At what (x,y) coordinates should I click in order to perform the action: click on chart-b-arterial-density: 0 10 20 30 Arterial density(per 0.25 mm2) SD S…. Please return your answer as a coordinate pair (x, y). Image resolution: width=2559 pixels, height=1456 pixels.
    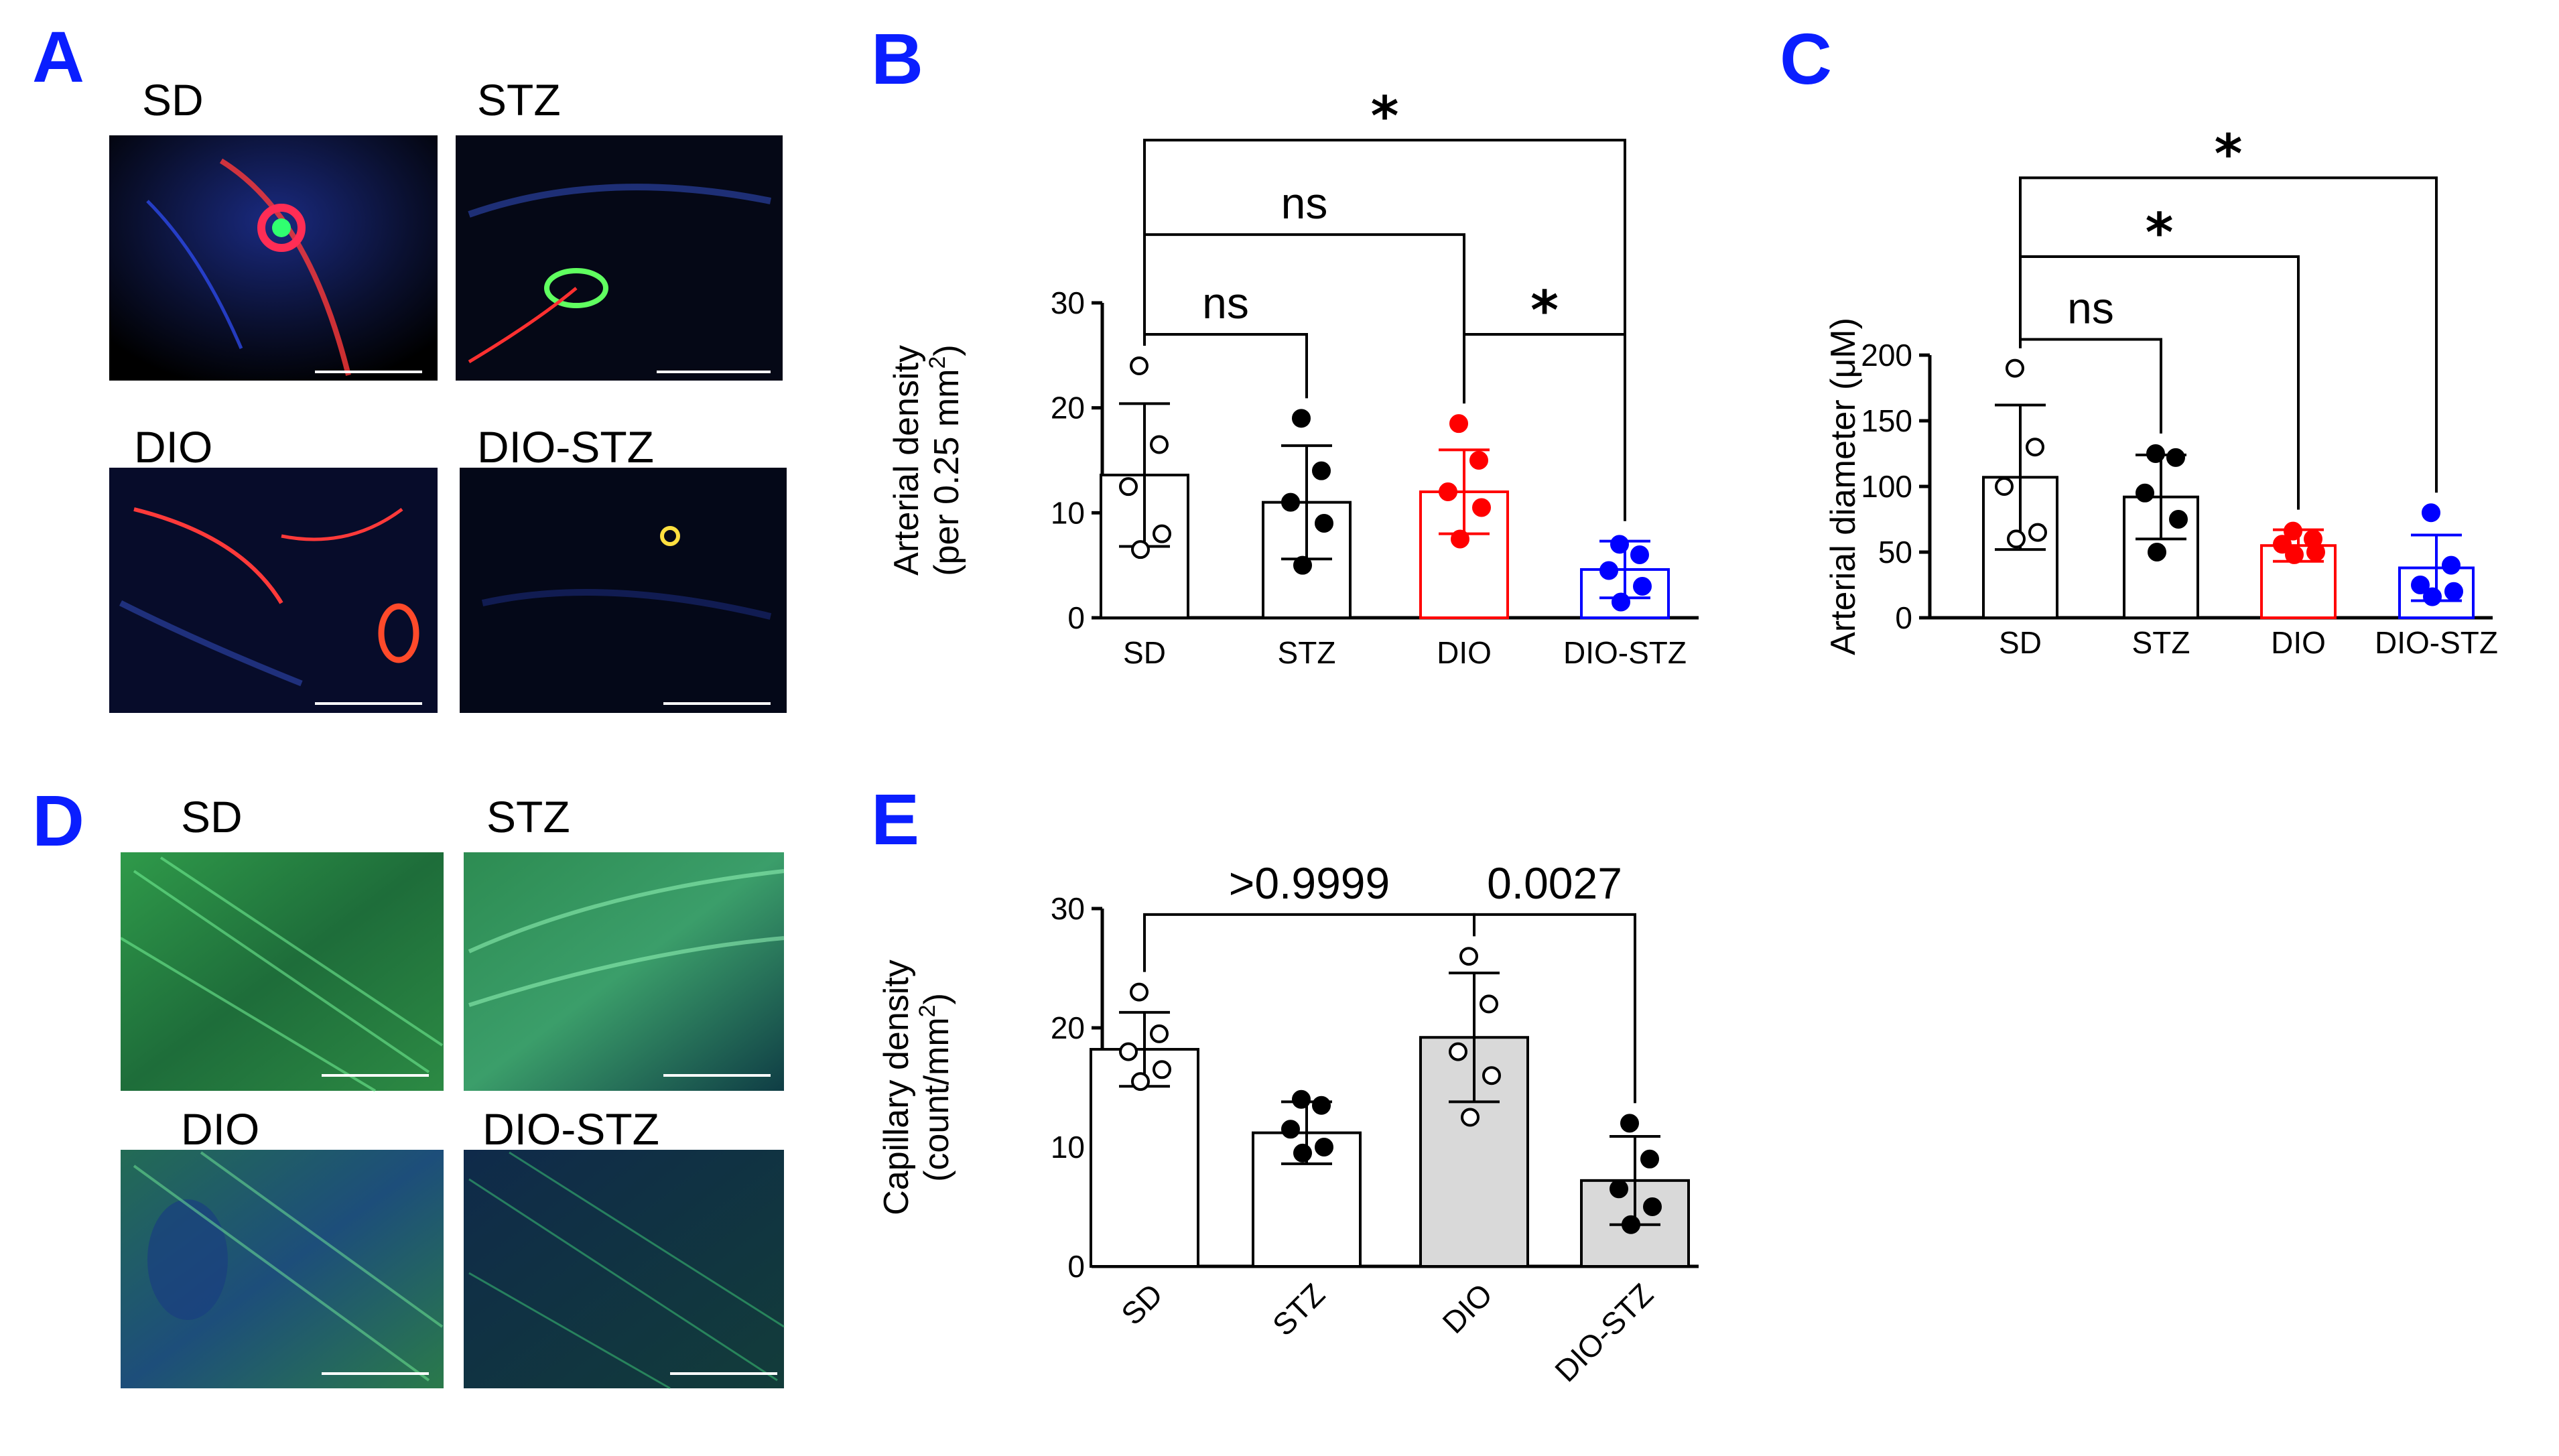
    Looking at the image, I should click on (1293, 377).